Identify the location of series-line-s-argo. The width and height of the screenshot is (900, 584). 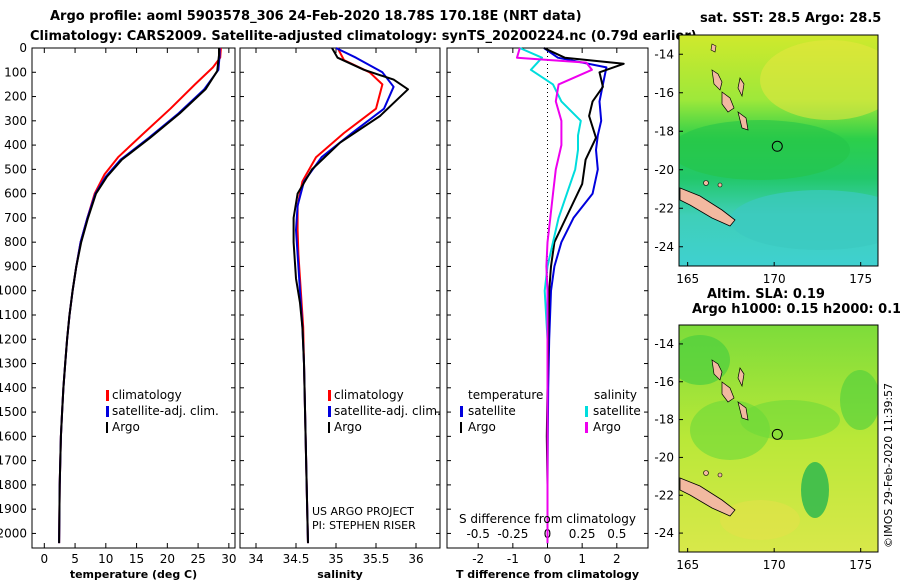
(554, 295).